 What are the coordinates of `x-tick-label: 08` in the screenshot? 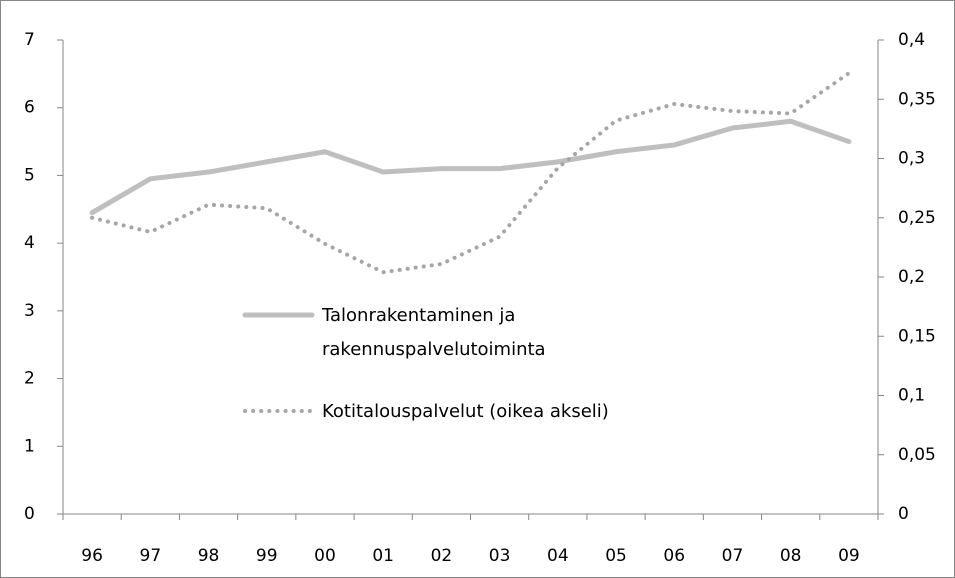 It's located at (791, 556).